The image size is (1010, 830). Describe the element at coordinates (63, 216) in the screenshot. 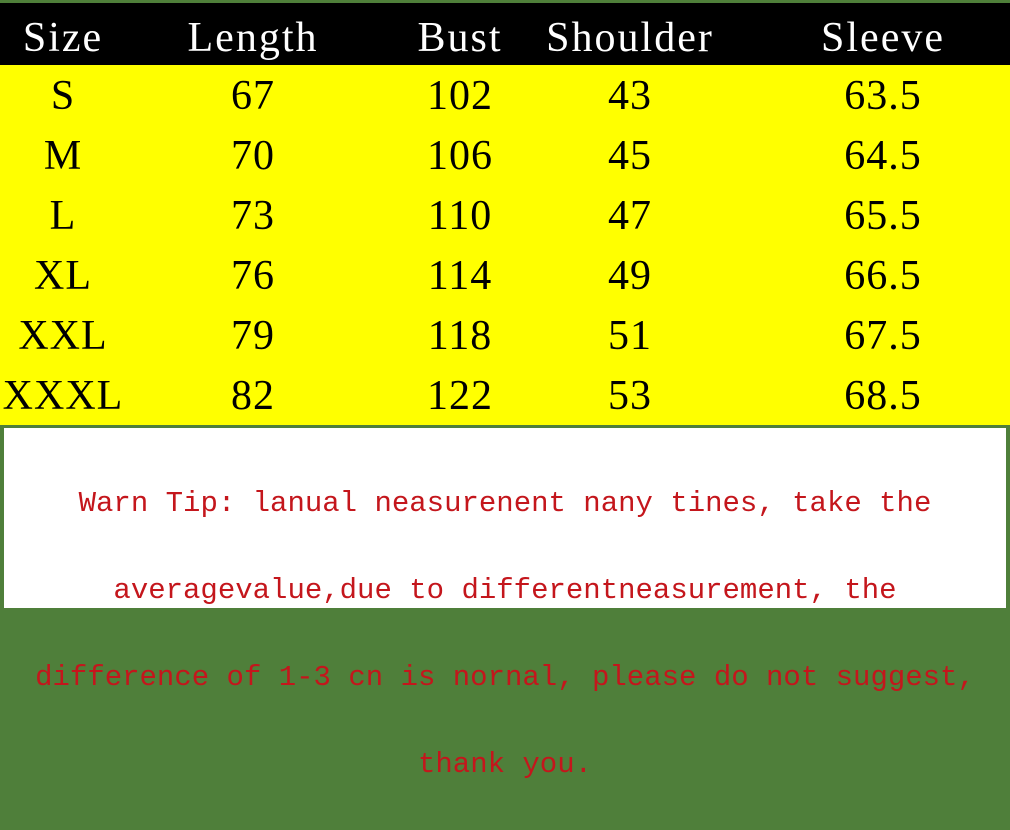

I see `table-cell: L` at that location.